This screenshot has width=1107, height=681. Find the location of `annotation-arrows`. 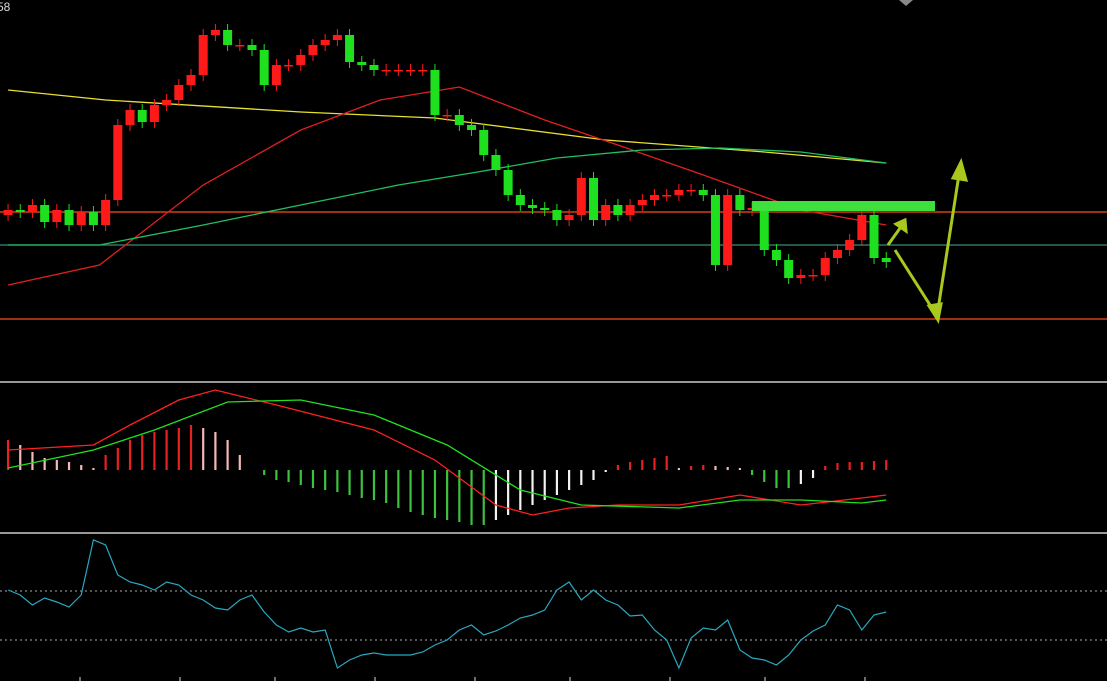

annotation-arrows is located at coordinates (927, 240).